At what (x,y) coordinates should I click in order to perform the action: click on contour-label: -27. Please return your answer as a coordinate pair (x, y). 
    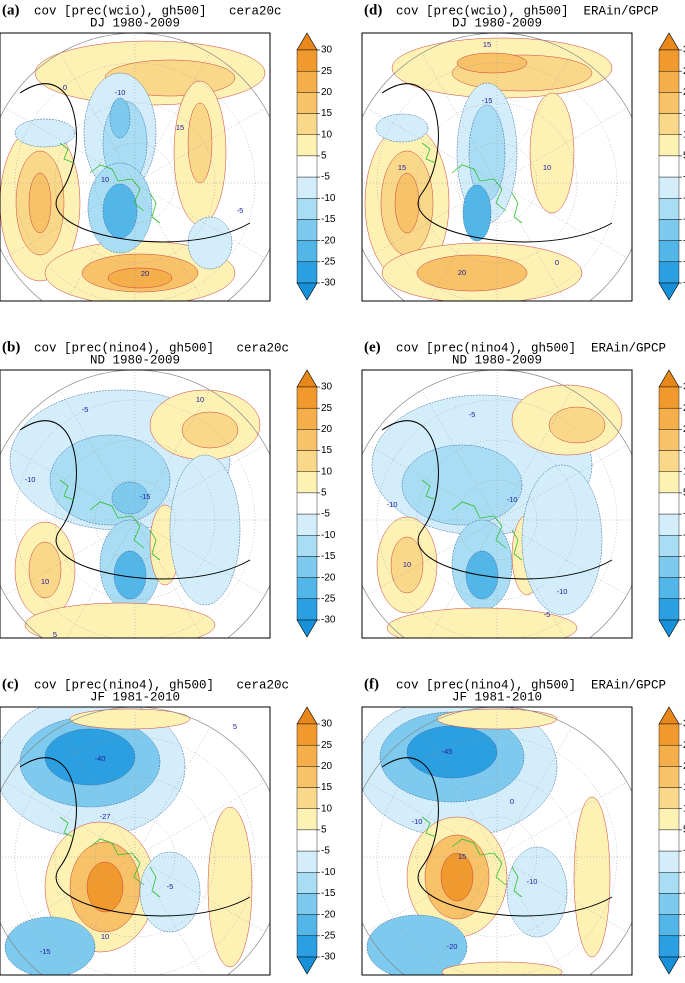
    Looking at the image, I should click on (105, 816).